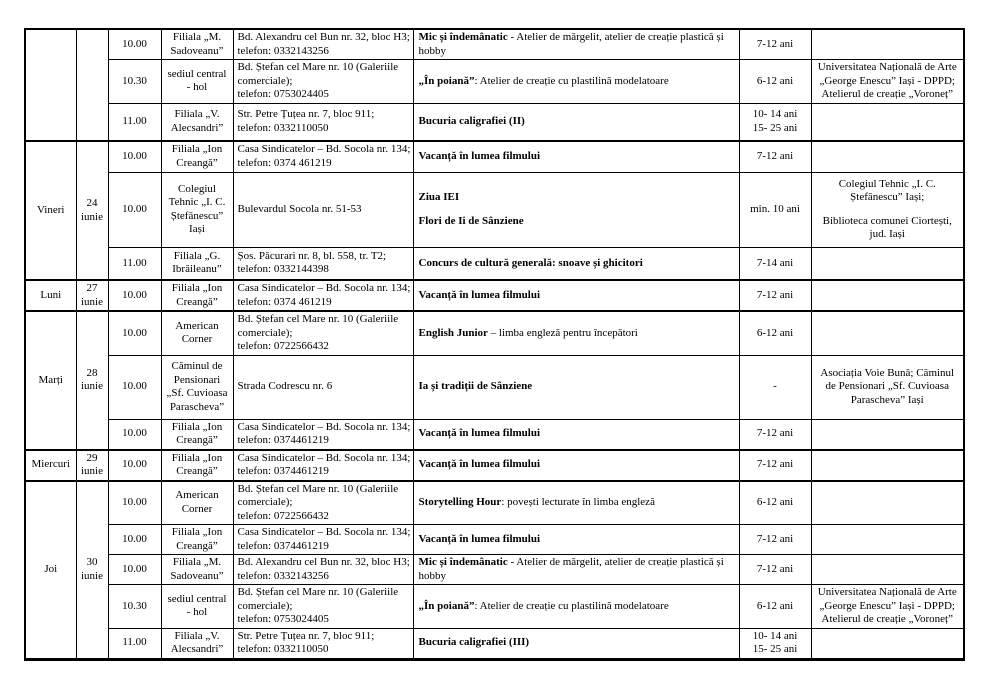 The height and width of the screenshot is (700, 990). What do you see at coordinates (775, 387) in the screenshot?
I see `age-cell: -` at bounding box center [775, 387].